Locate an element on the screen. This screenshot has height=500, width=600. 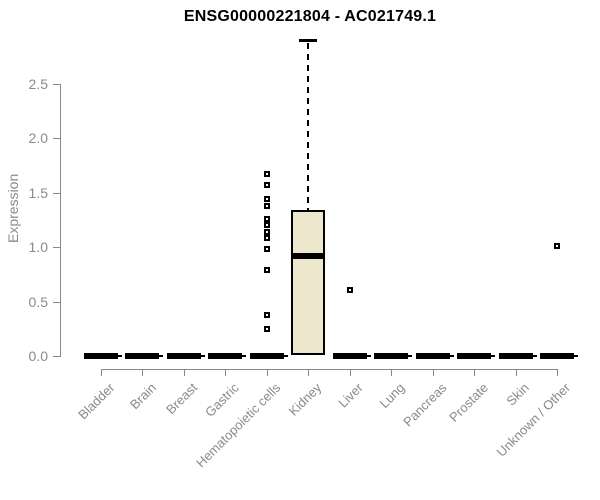
x-tick-label: Skin is located at coordinates (518, 394).